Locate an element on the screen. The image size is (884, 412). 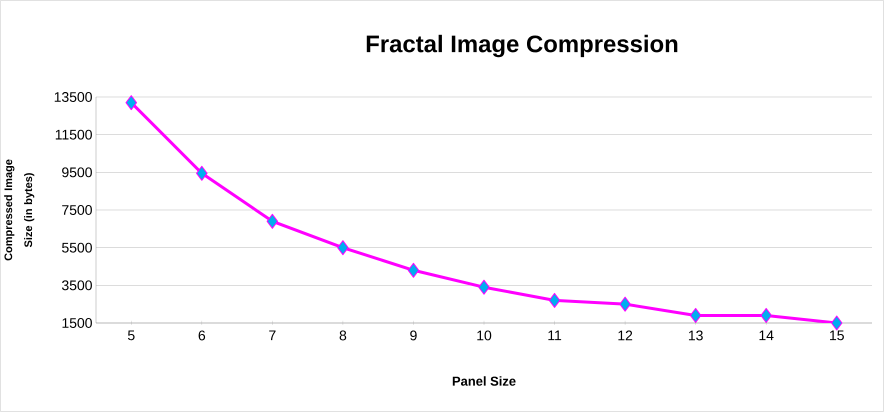
y-tick-label: 3500 is located at coordinates (77, 285).